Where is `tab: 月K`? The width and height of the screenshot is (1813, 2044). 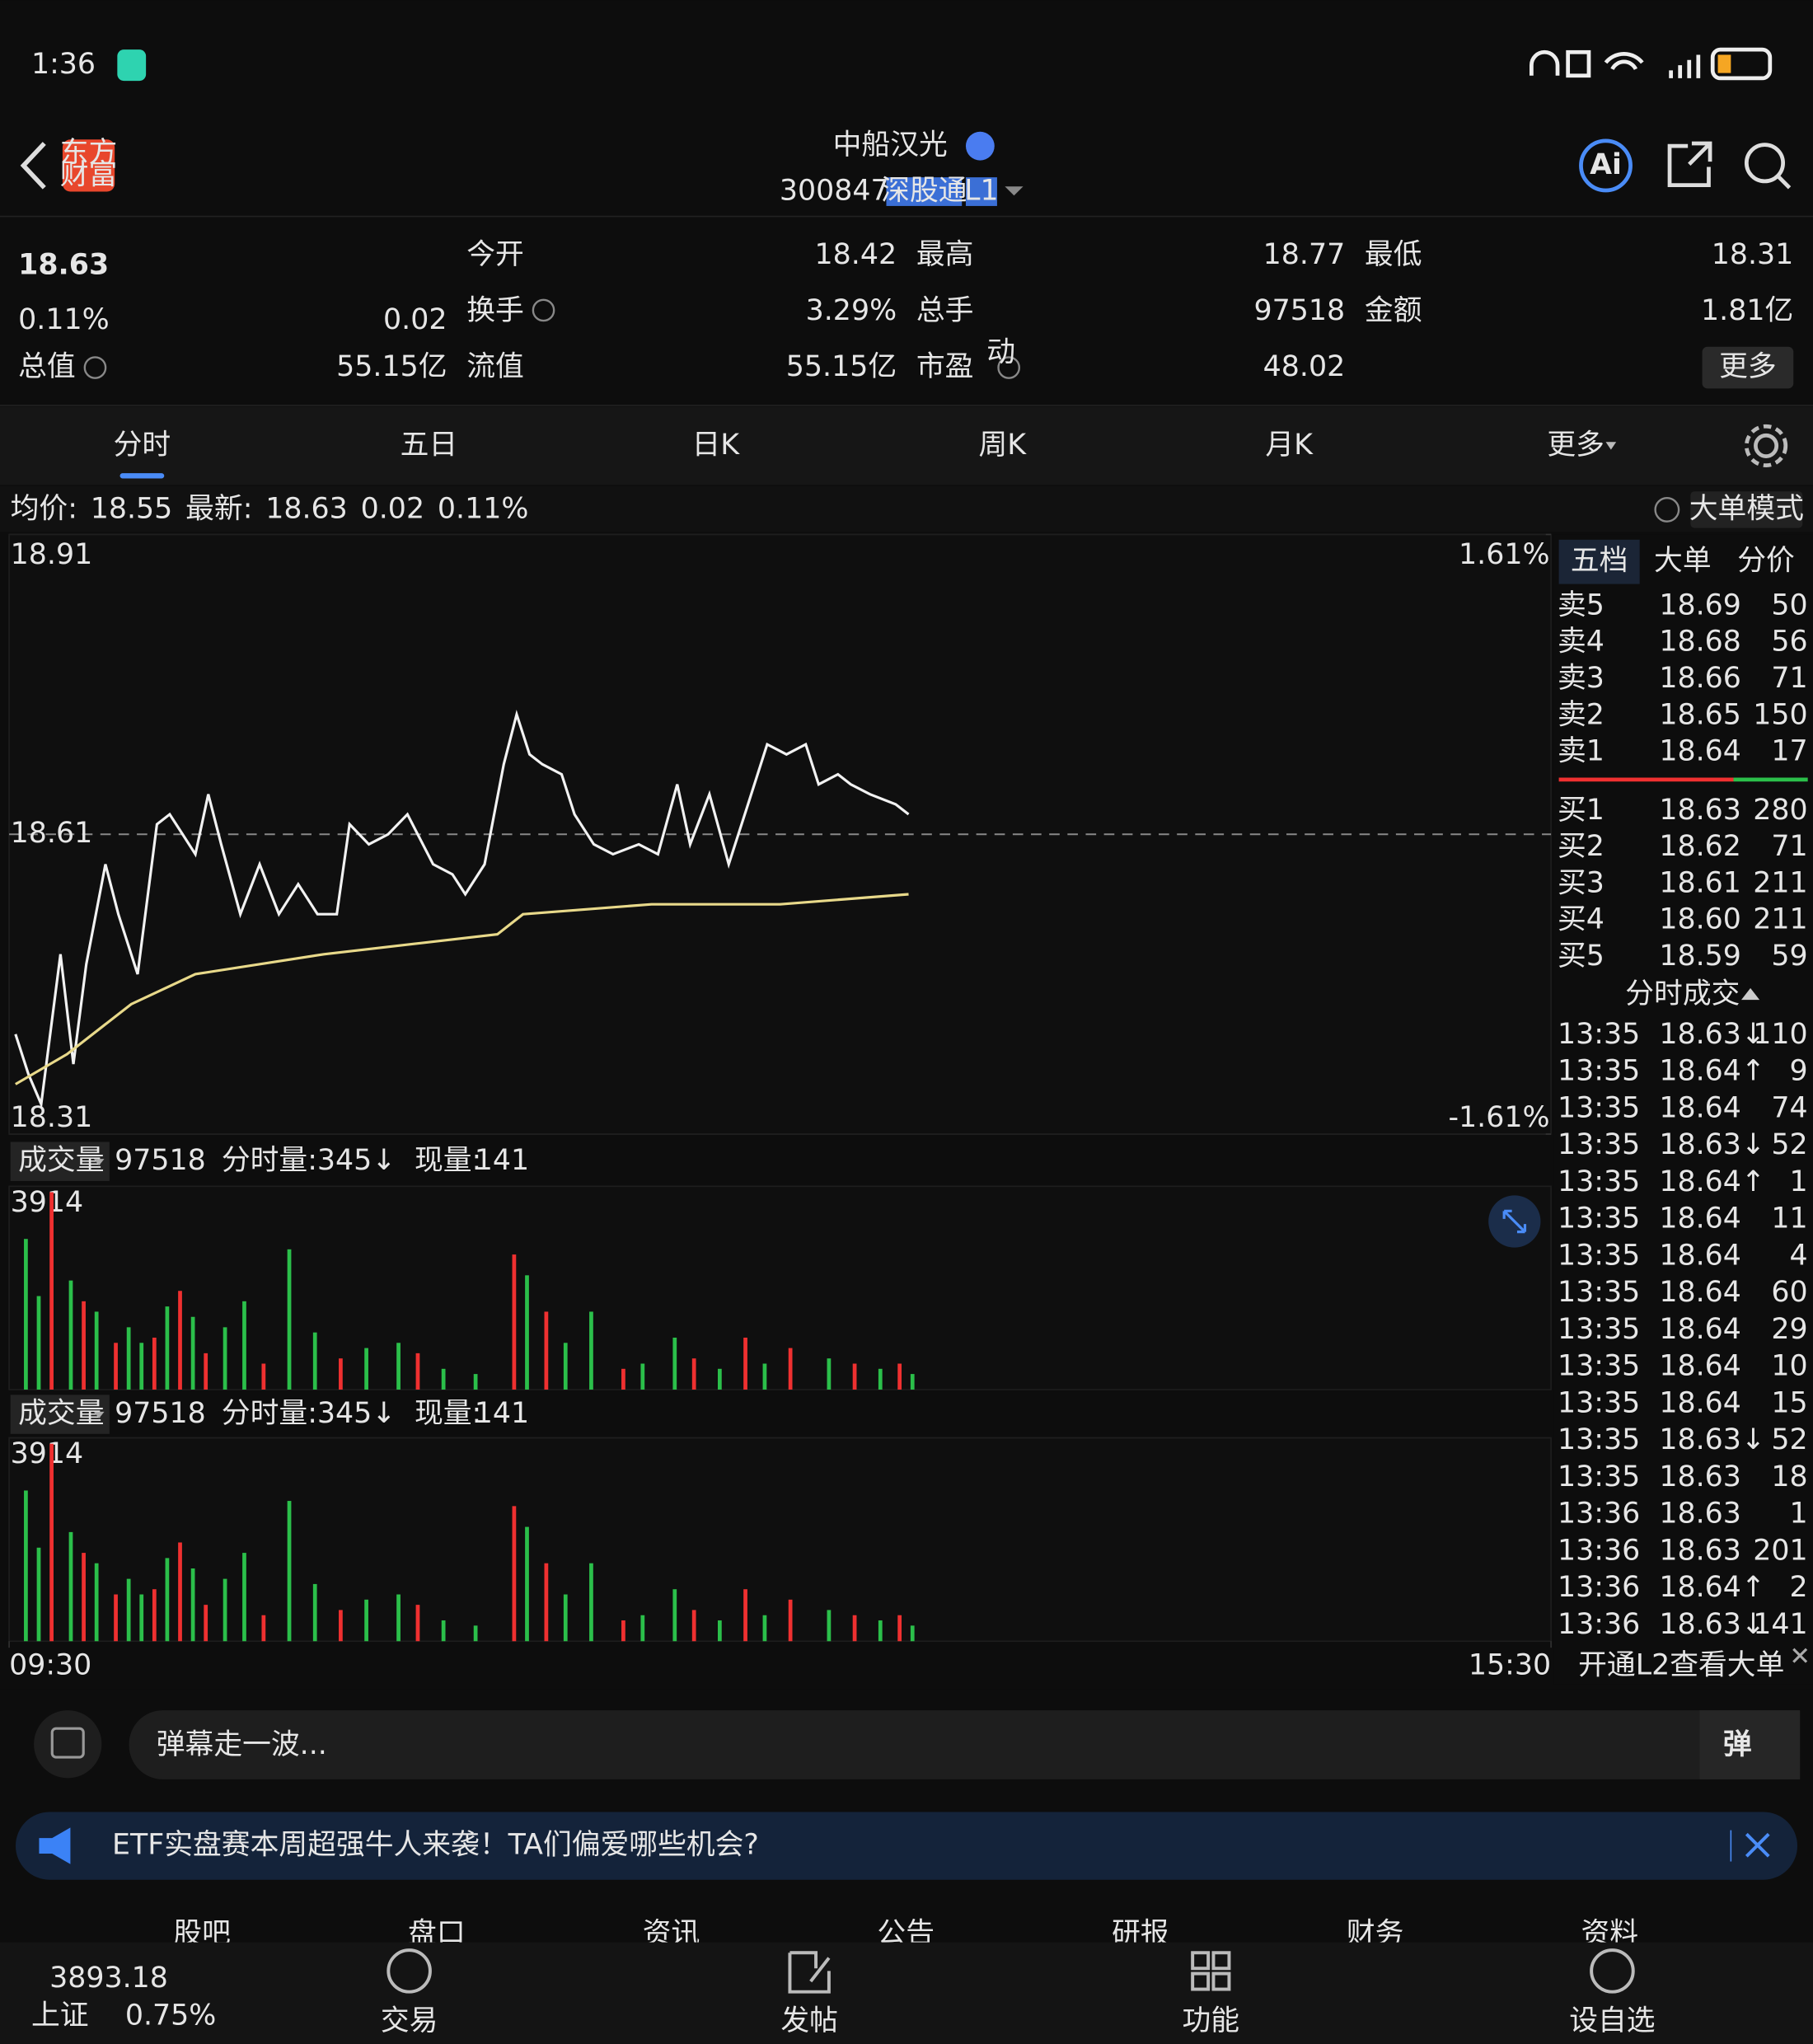 tab: 月K is located at coordinates (1289, 445).